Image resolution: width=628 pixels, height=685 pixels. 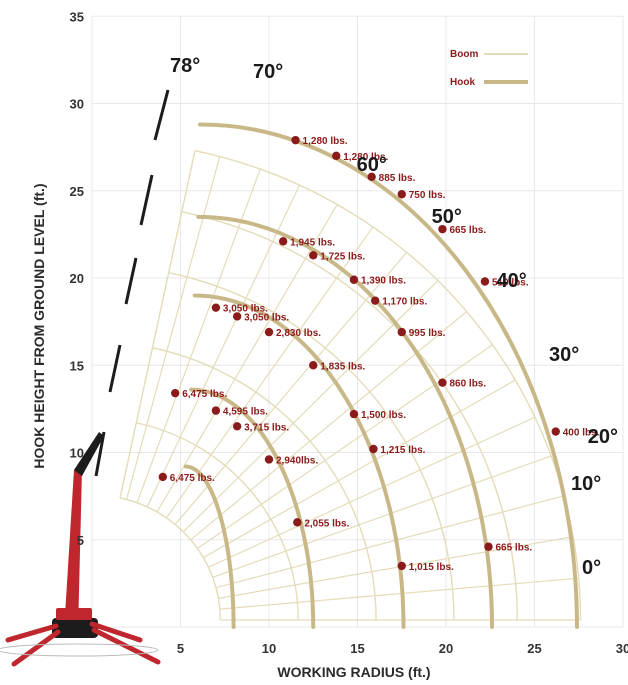 I want to click on capacity-label: 400 lbs., so click(x=581, y=433).